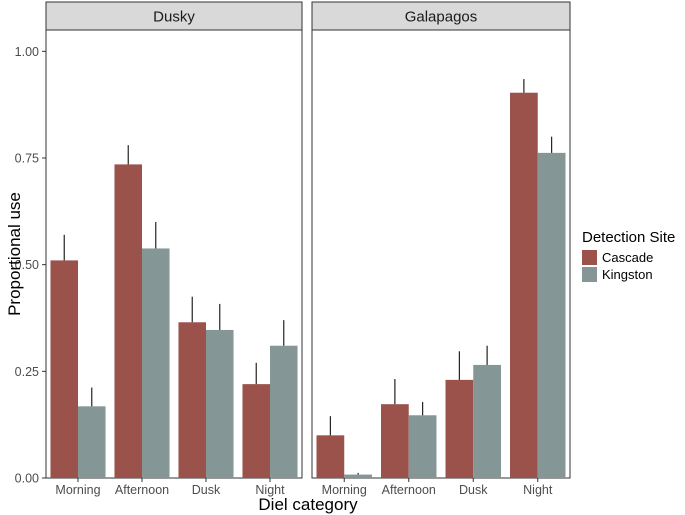 Image resolution: width=685 pixels, height=515 pixels. What do you see at coordinates (27, 372) in the screenshot?
I see `y-tick-label: 0.25` at bounding box center [27, 372].